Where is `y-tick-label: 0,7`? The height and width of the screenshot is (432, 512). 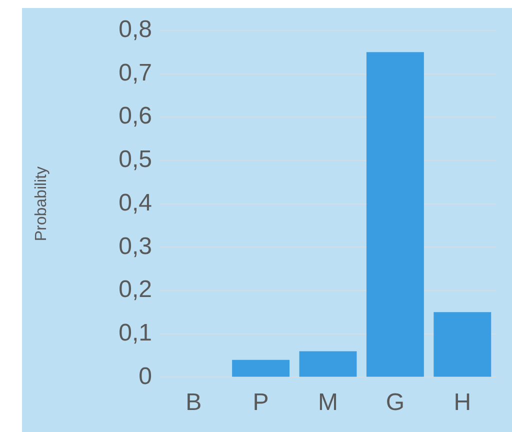 y-tick-label: 0,7 is located at coordinates (135, 72).